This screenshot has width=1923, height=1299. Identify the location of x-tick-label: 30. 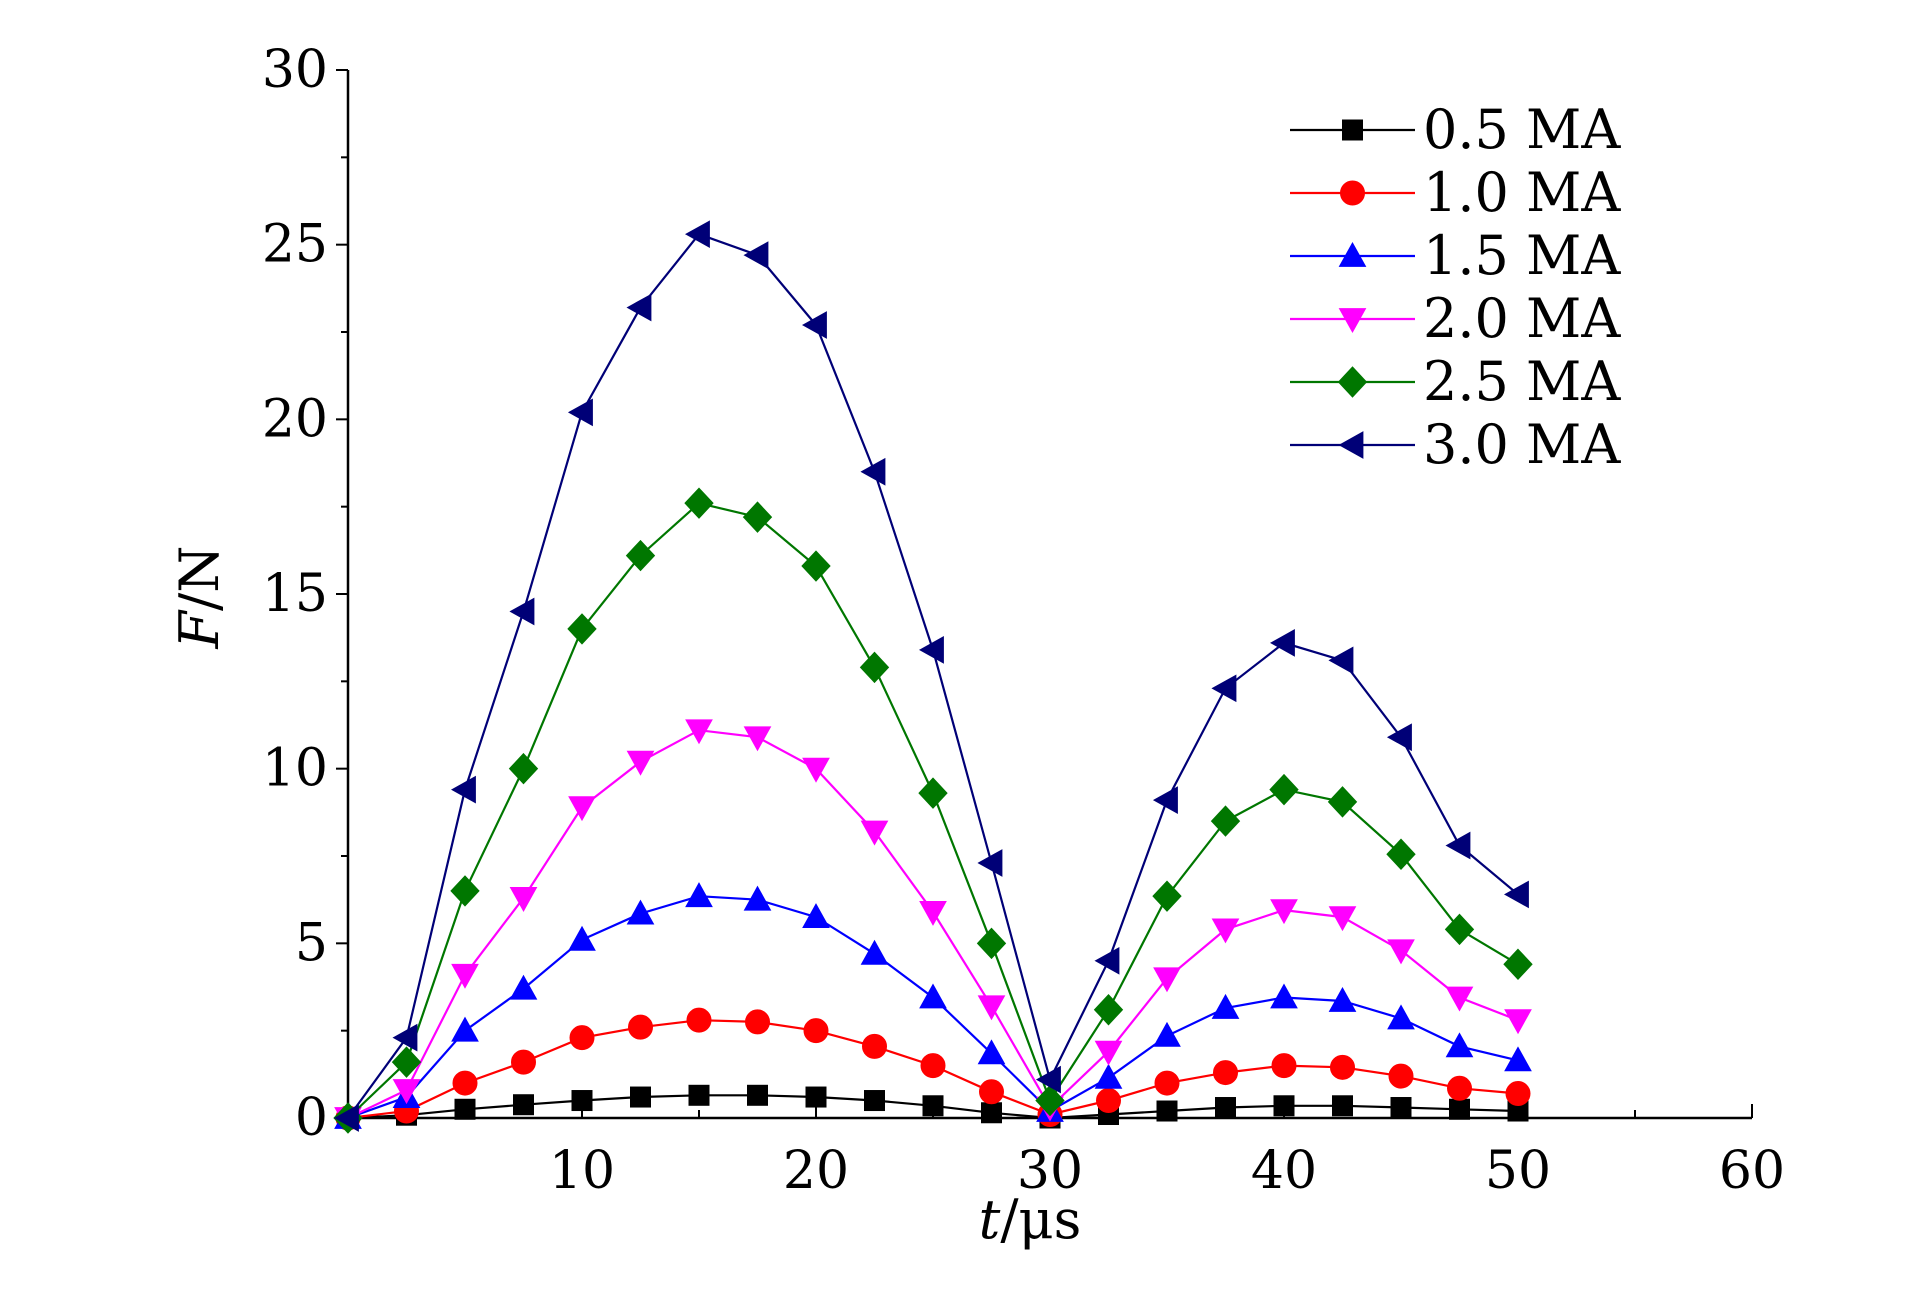
(1050, 1171).